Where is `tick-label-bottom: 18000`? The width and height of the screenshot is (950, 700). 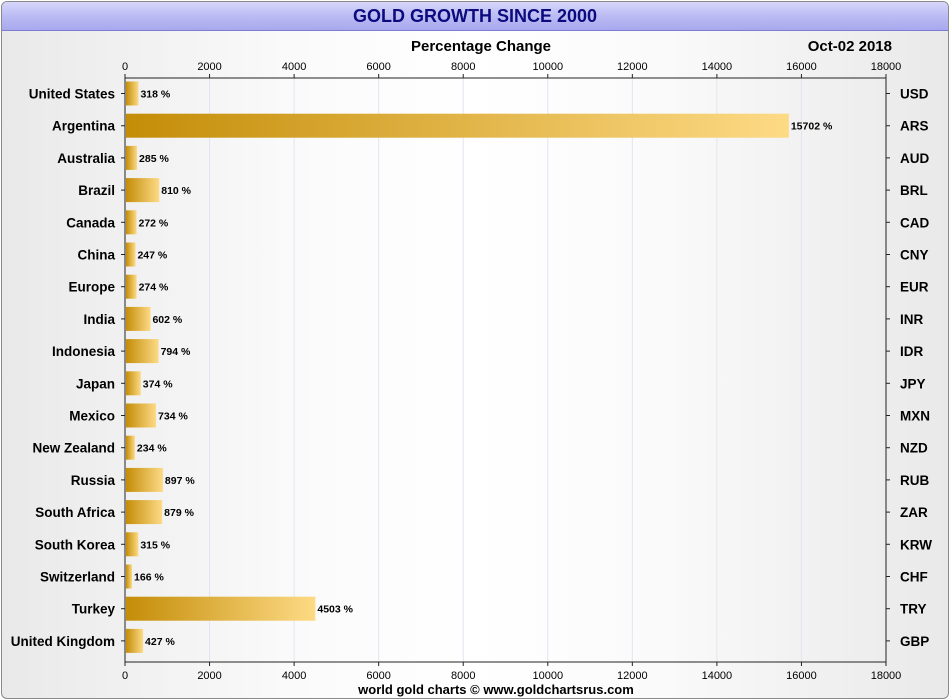 tick-label-bottom: 18000 is located at coordinates (886, 676).